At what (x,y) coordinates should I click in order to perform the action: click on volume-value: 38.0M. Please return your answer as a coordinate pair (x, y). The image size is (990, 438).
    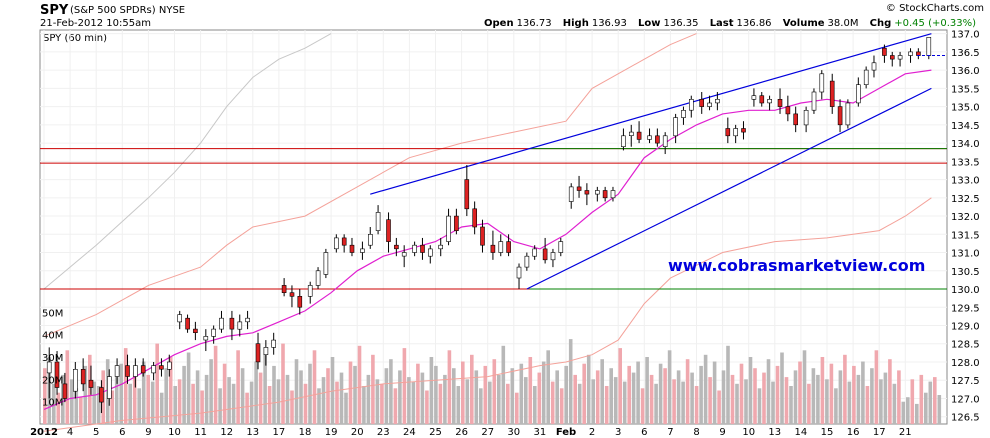
    Looking at the image, I should click on (843, 23).